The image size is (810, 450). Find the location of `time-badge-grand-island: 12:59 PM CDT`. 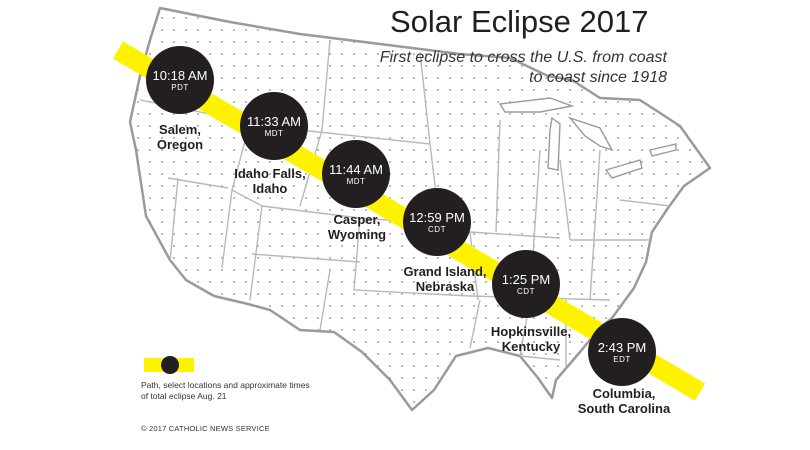

time-badge-grand-island: 12:59 PM CDT is located at coordinates (437, 222).